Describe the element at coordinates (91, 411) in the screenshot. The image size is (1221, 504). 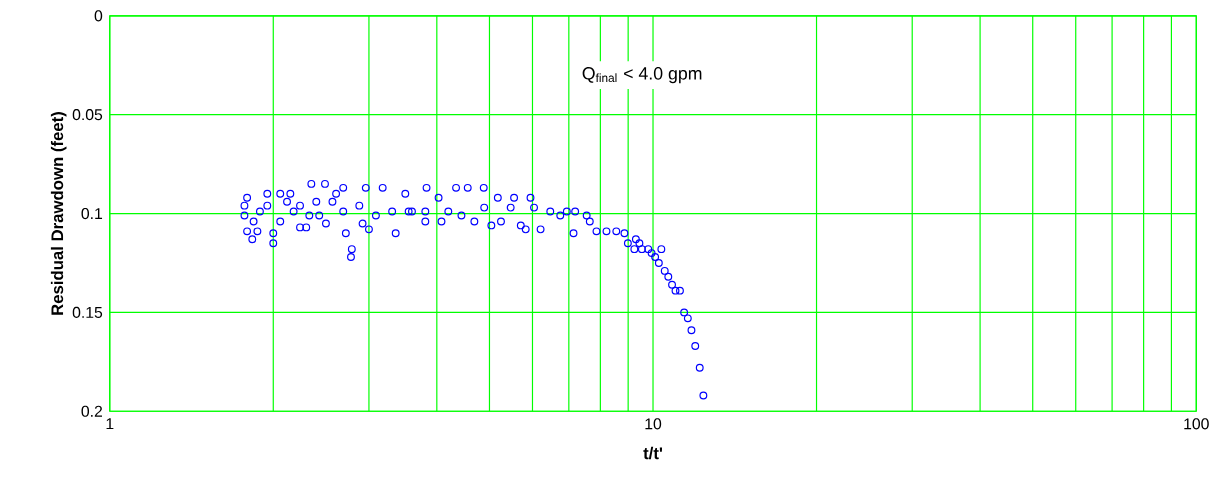
I see `y-tick-label: 0.2` at that location.